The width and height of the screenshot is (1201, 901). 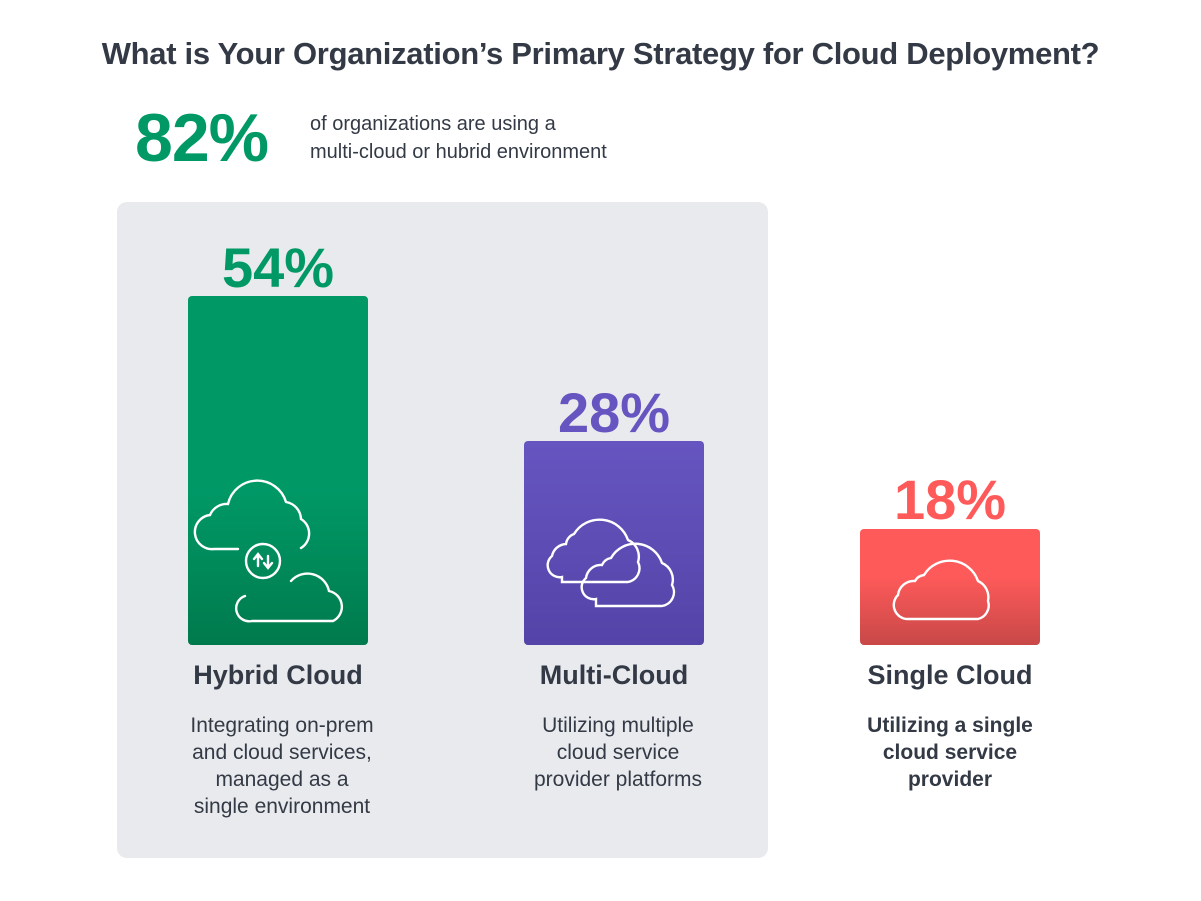 What do you see at coordinates (268, 551) in the screenshot?
I see `hybrid-cloud-sync-icon` at bounding box center [268, 551].